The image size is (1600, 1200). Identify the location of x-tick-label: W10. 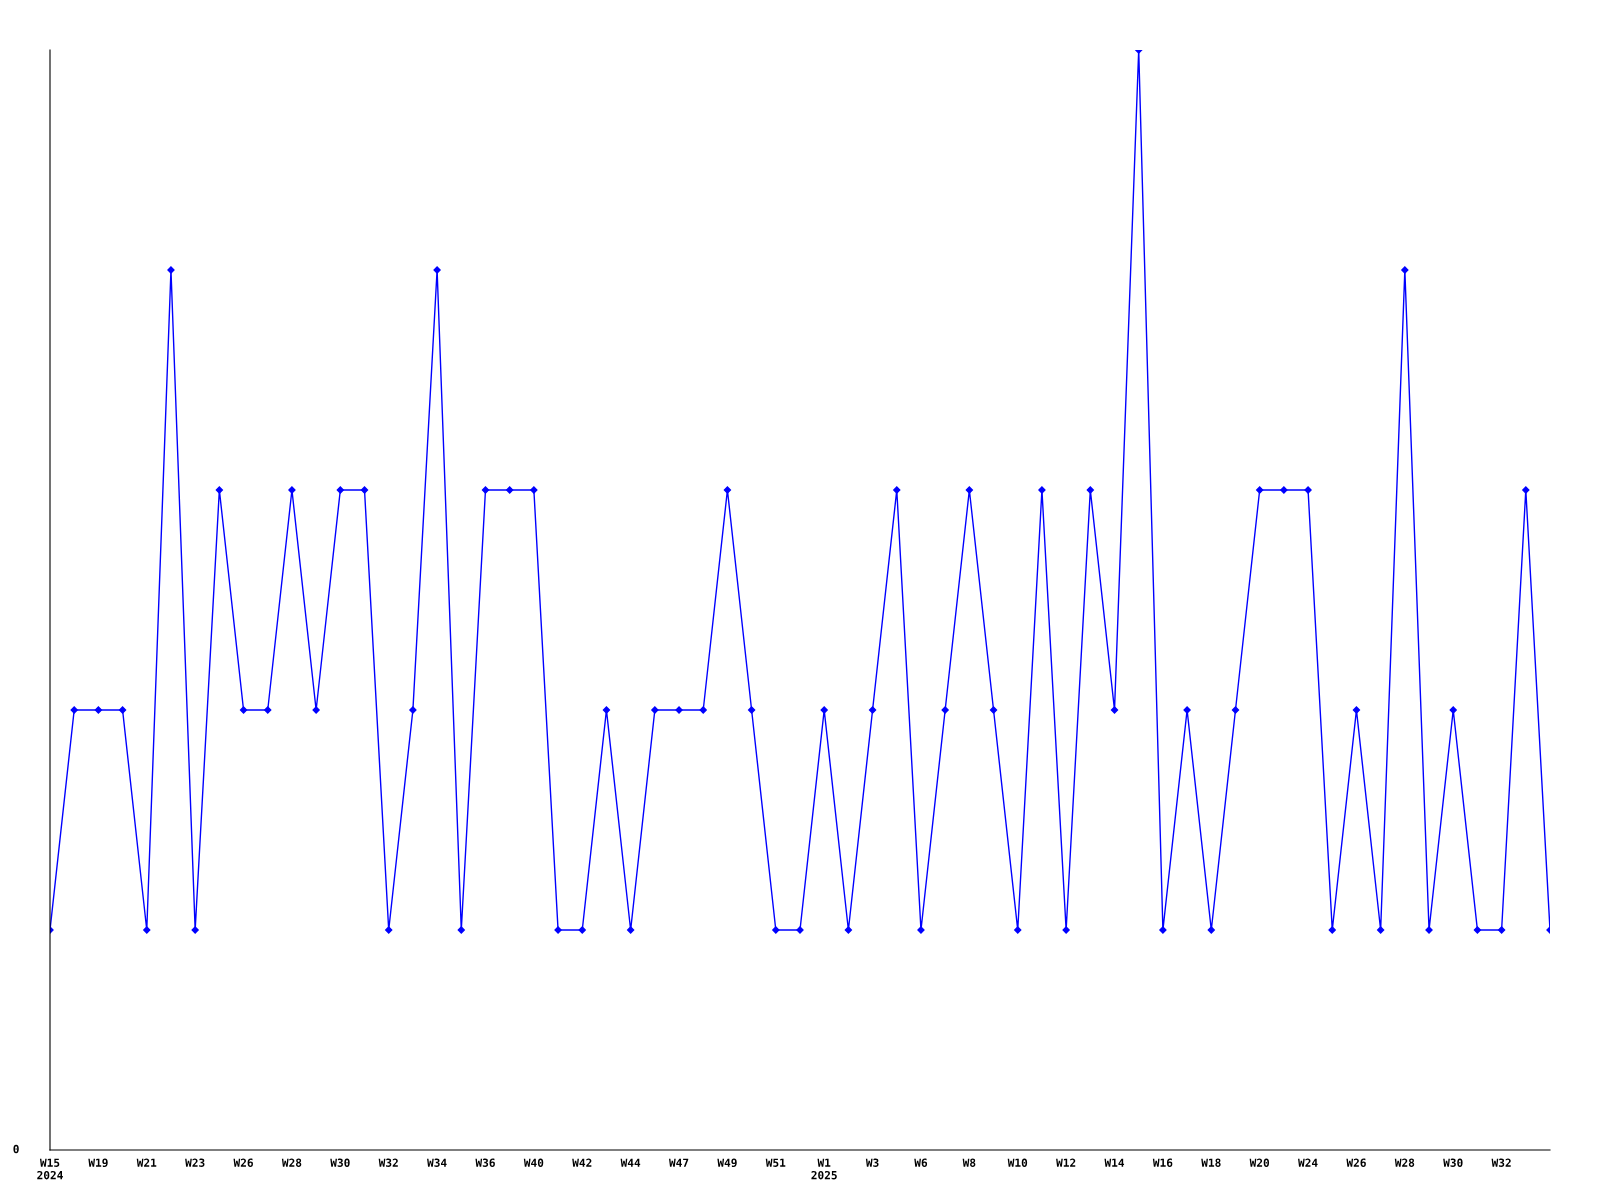
(1017, 1162).